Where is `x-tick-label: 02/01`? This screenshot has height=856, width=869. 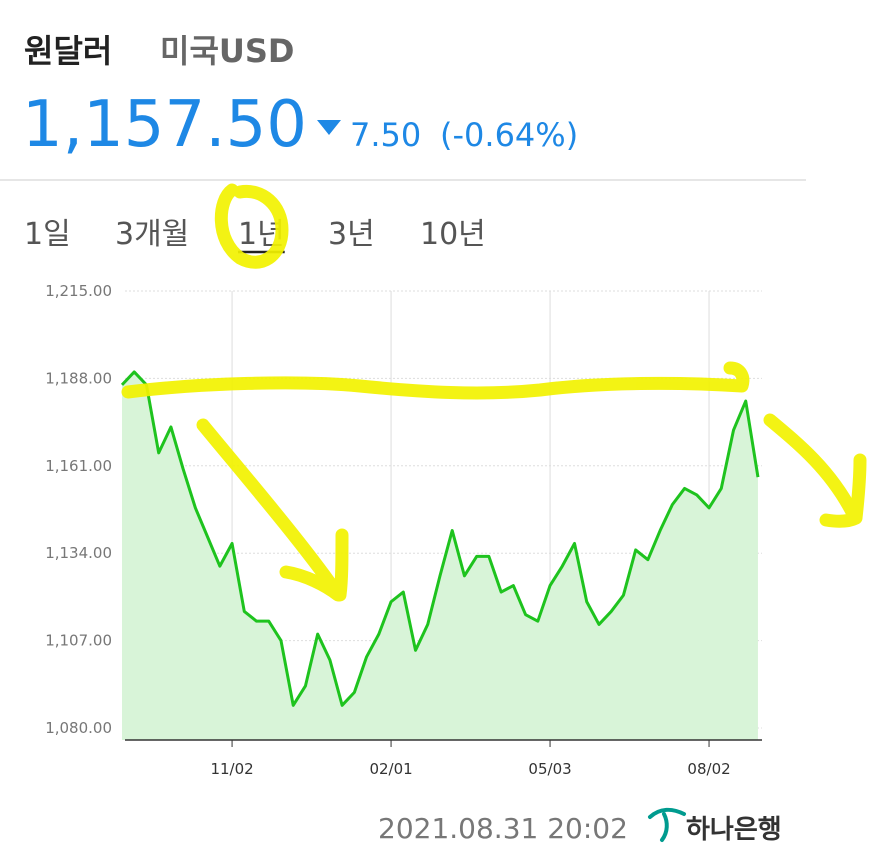 x-tick-label: 02/01 is located at coordinates (390, 769).